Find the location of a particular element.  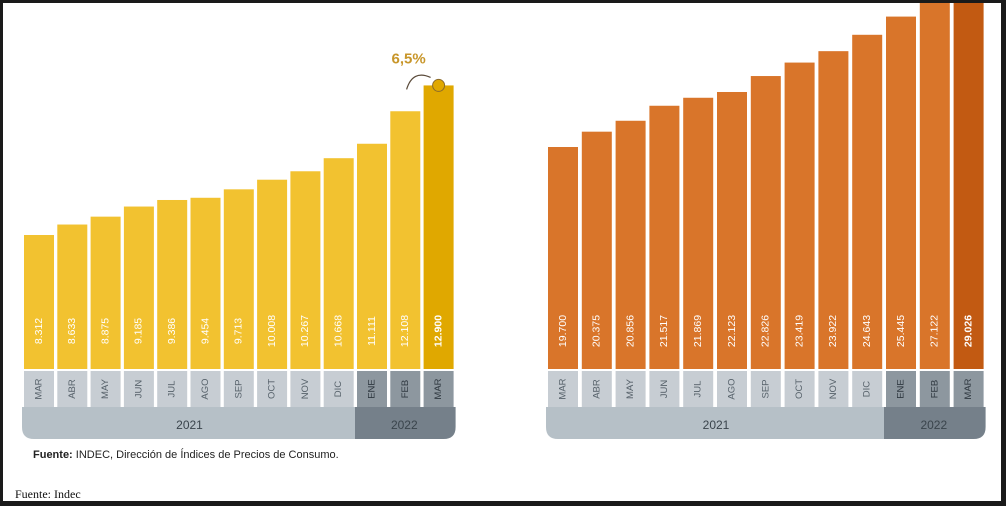

right-value-label: 23.922 is located at coordinates (833, 331).